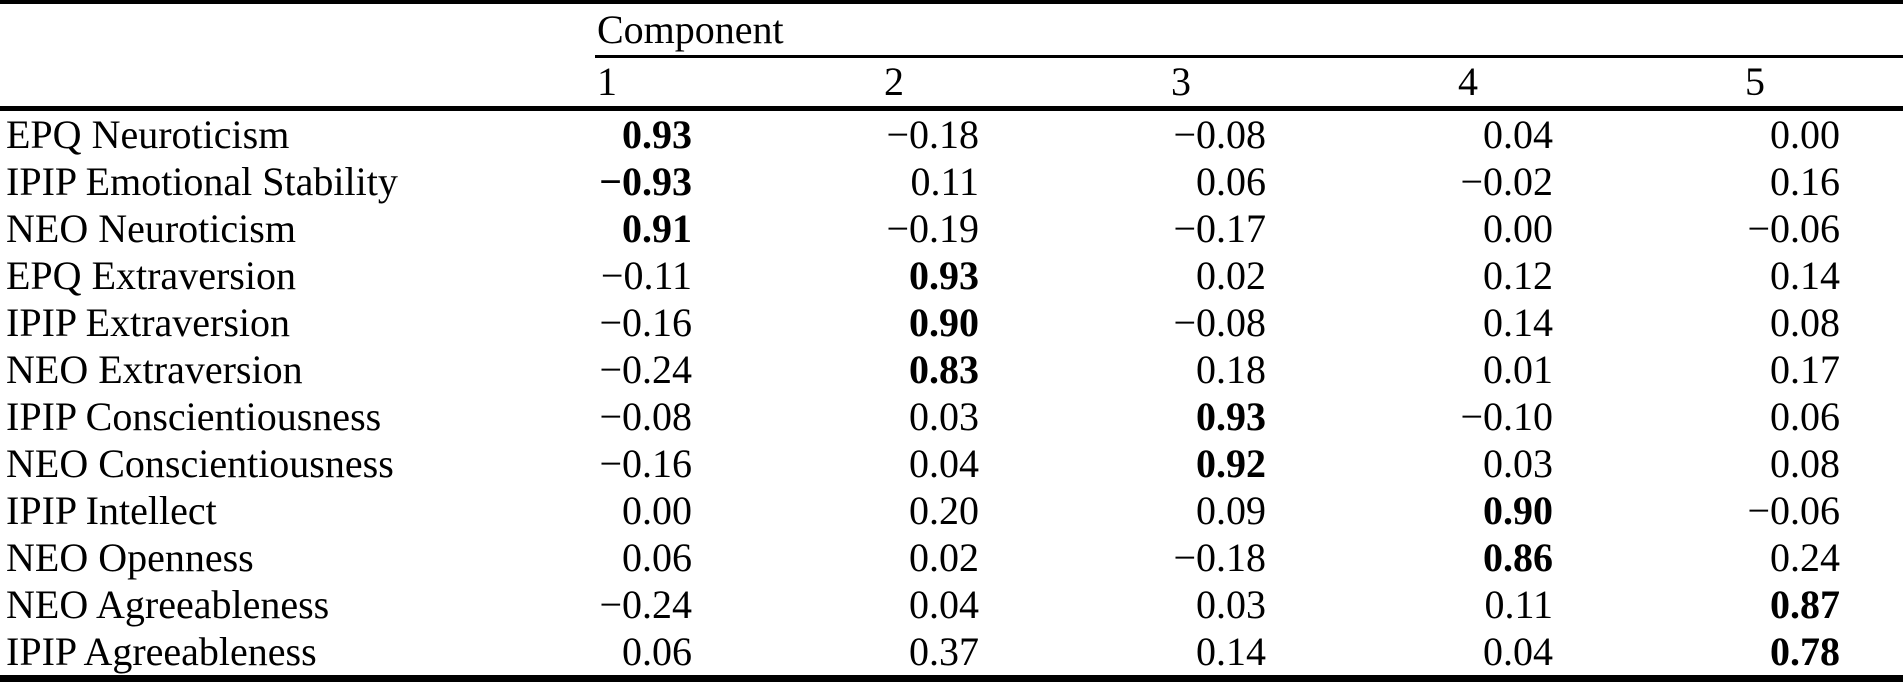 This screenshot has width=1903, height=695. What do you see at coordinates (1518, 557) in the screenshot?
I see `loading-value-4: 0.86` at bounding box center [1518, 557].